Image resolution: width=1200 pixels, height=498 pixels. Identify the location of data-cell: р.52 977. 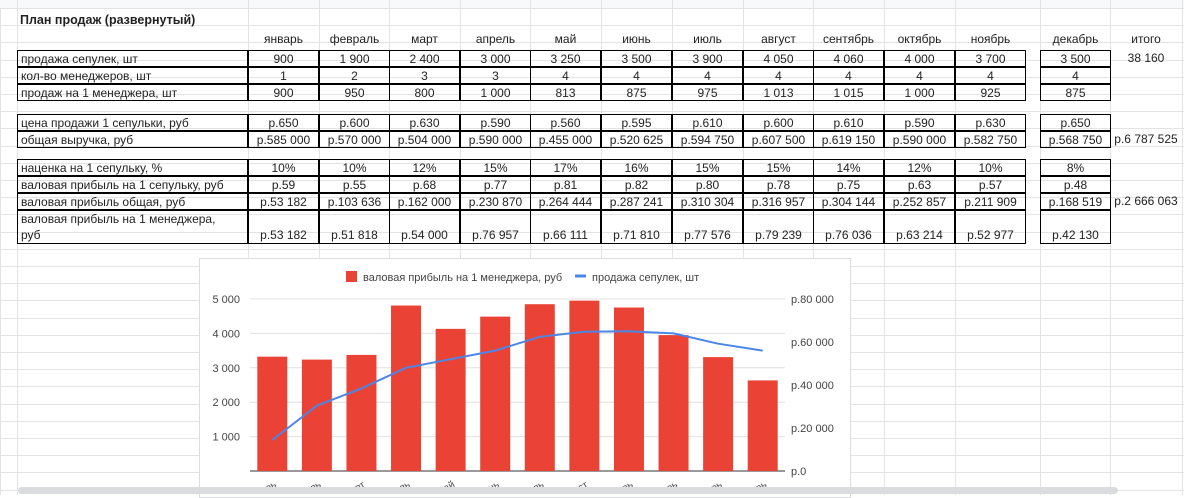
(990, 227).